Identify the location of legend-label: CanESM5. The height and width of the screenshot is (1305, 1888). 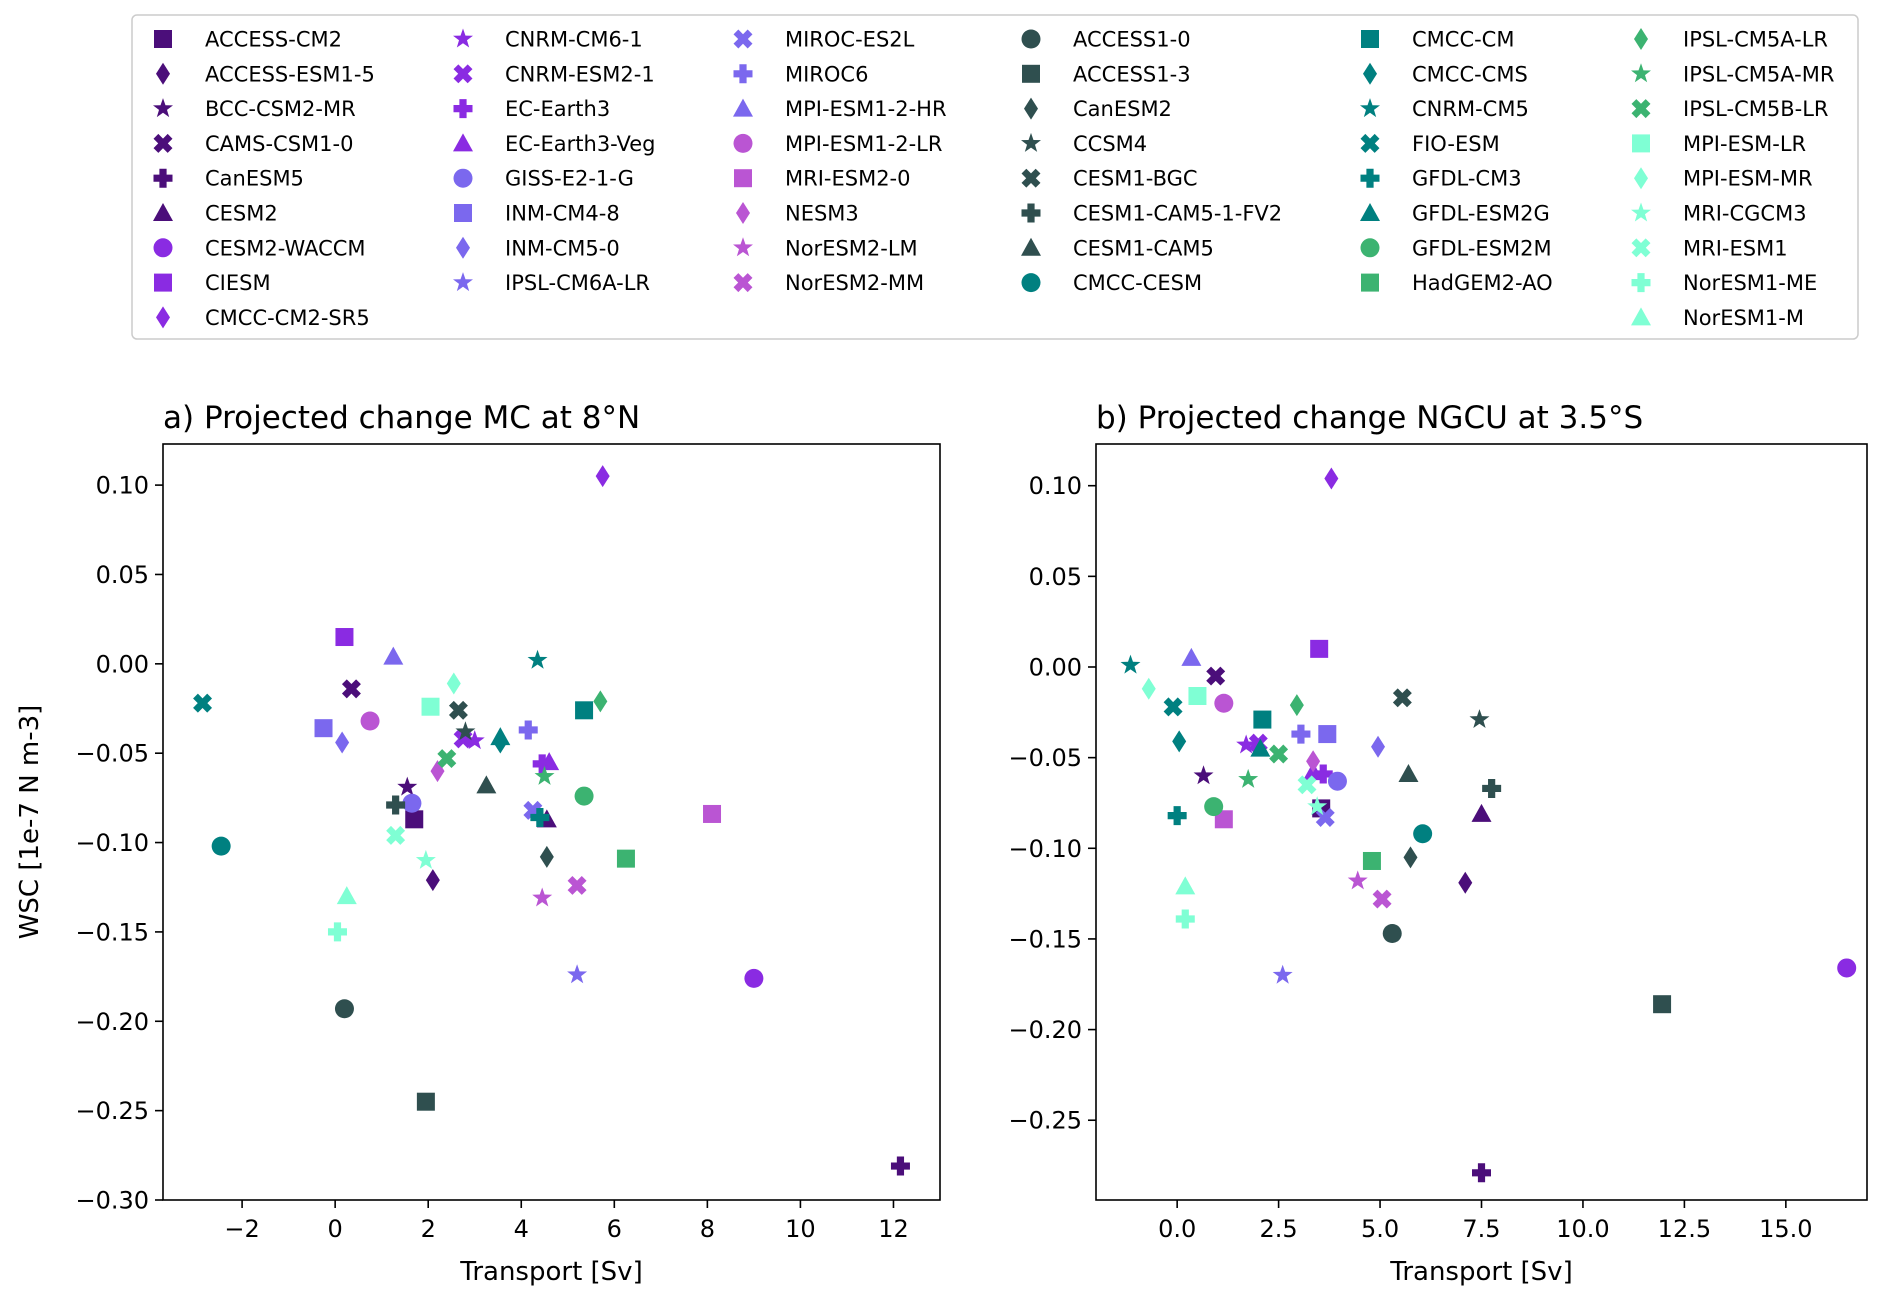
(254, 179).